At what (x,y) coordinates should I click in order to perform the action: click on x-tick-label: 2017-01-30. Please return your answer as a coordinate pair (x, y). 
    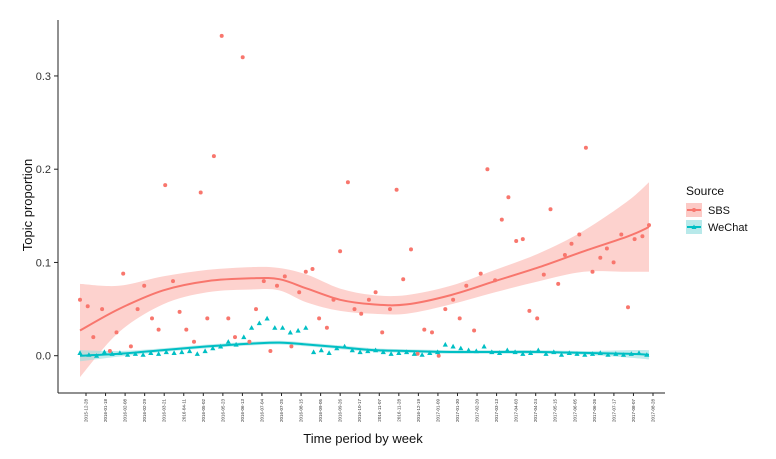
    Looking at the image, I should click on (457, 411).